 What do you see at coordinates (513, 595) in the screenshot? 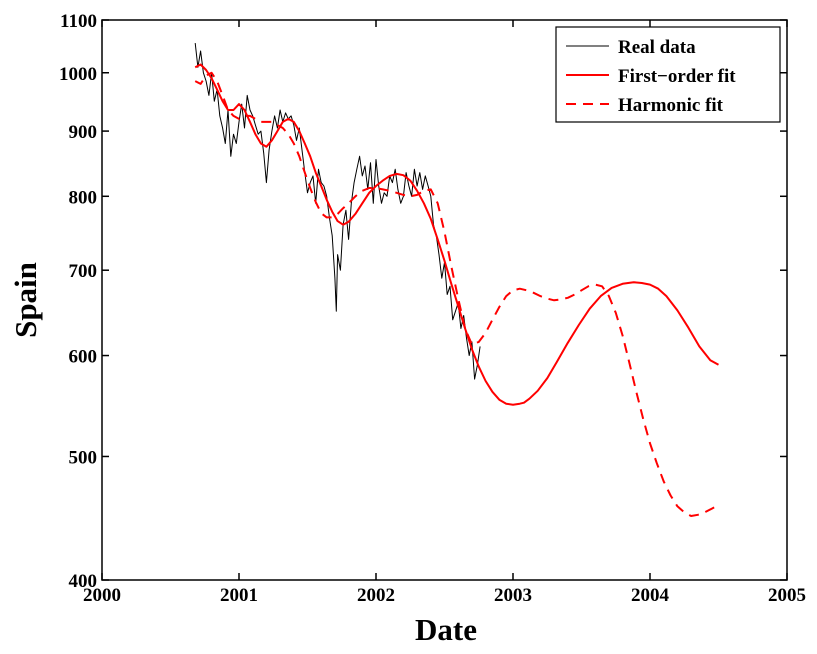
I see `x-tick-label: 2003` at bounding box center [513, 595].